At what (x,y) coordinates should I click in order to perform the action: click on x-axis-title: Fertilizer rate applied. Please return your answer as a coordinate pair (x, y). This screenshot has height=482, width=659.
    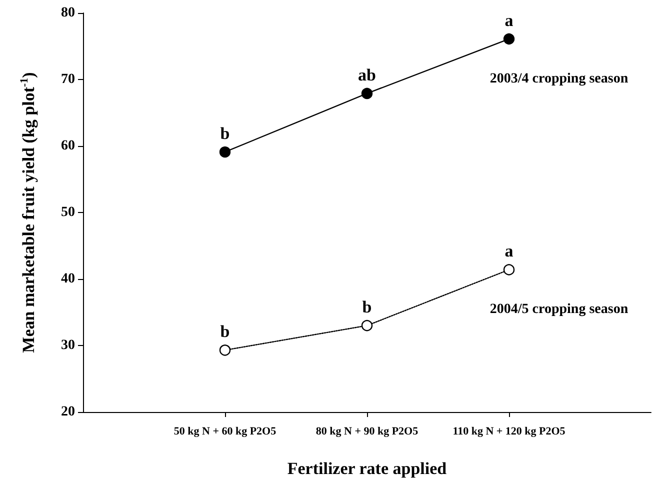
    Looking at the image, I should click on (367, 468).